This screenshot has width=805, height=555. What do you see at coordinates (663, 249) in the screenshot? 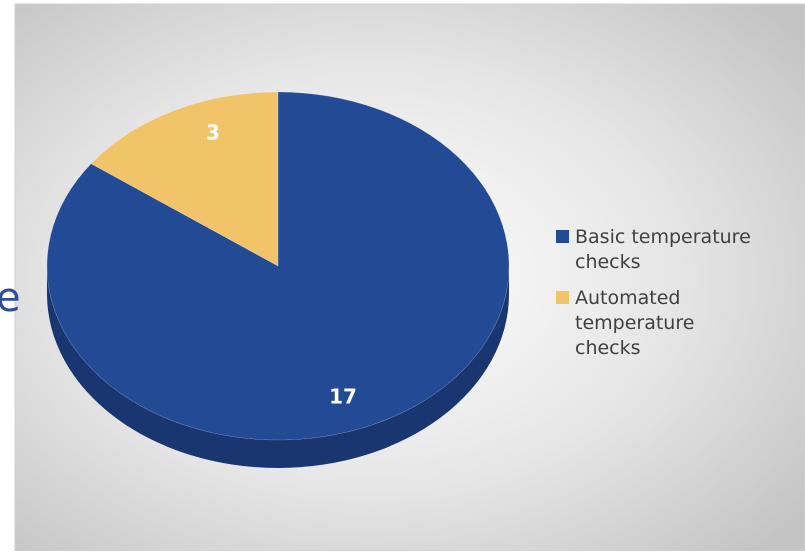
I see `legend-label: Basic temperature checks` at bounding box center [663, 249].